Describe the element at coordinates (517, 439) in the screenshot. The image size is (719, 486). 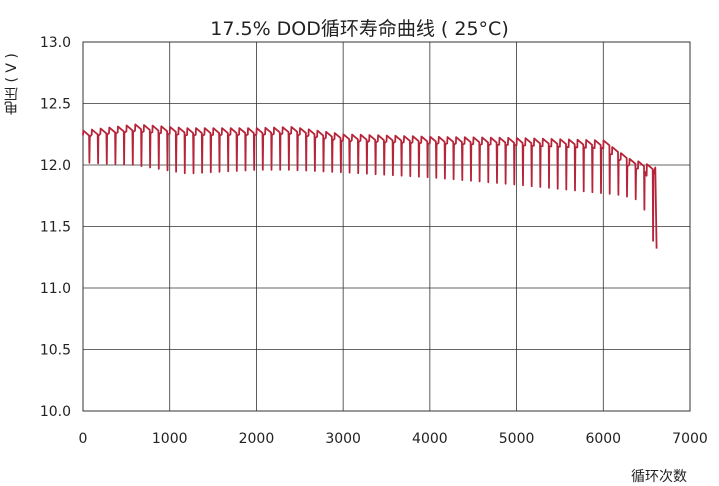
I see `x-tick-label-5: 5000` at that location.